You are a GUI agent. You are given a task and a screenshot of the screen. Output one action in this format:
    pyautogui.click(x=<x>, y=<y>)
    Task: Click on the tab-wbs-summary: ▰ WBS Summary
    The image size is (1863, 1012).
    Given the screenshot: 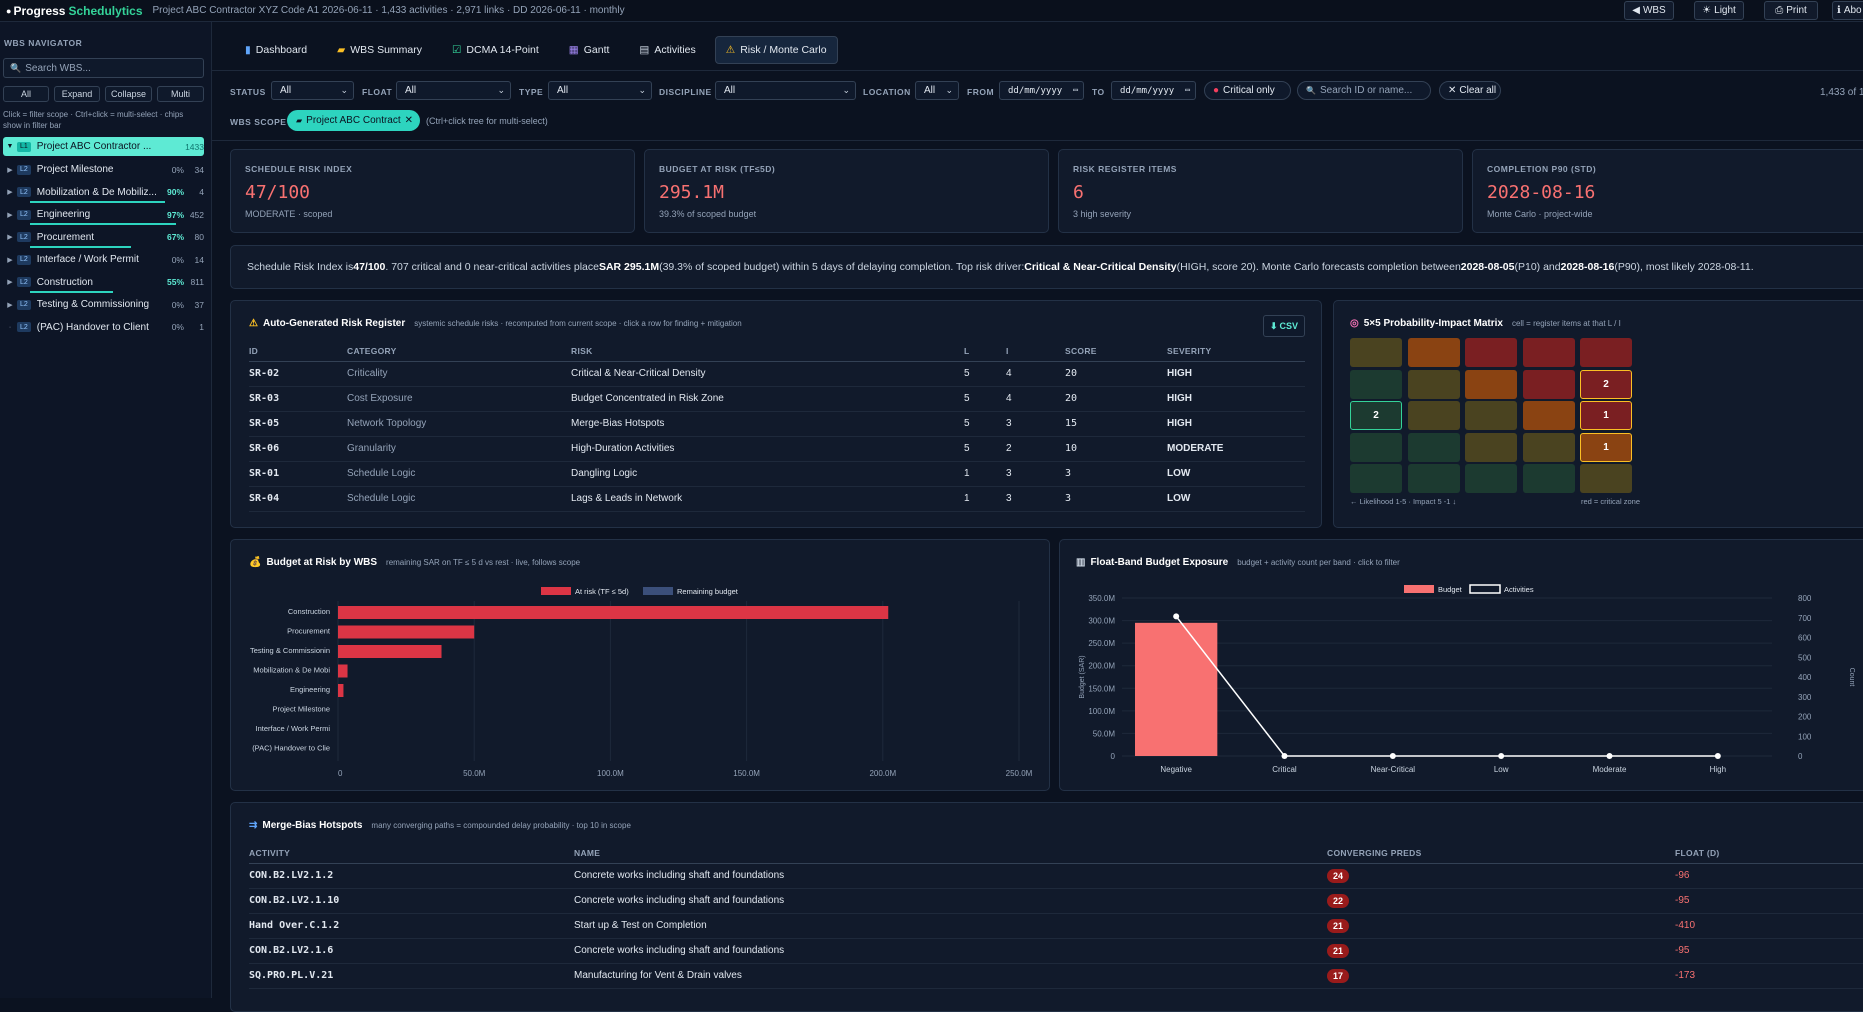 What is the action you would take?
    pyautogui.click(x=379, y=50)
    